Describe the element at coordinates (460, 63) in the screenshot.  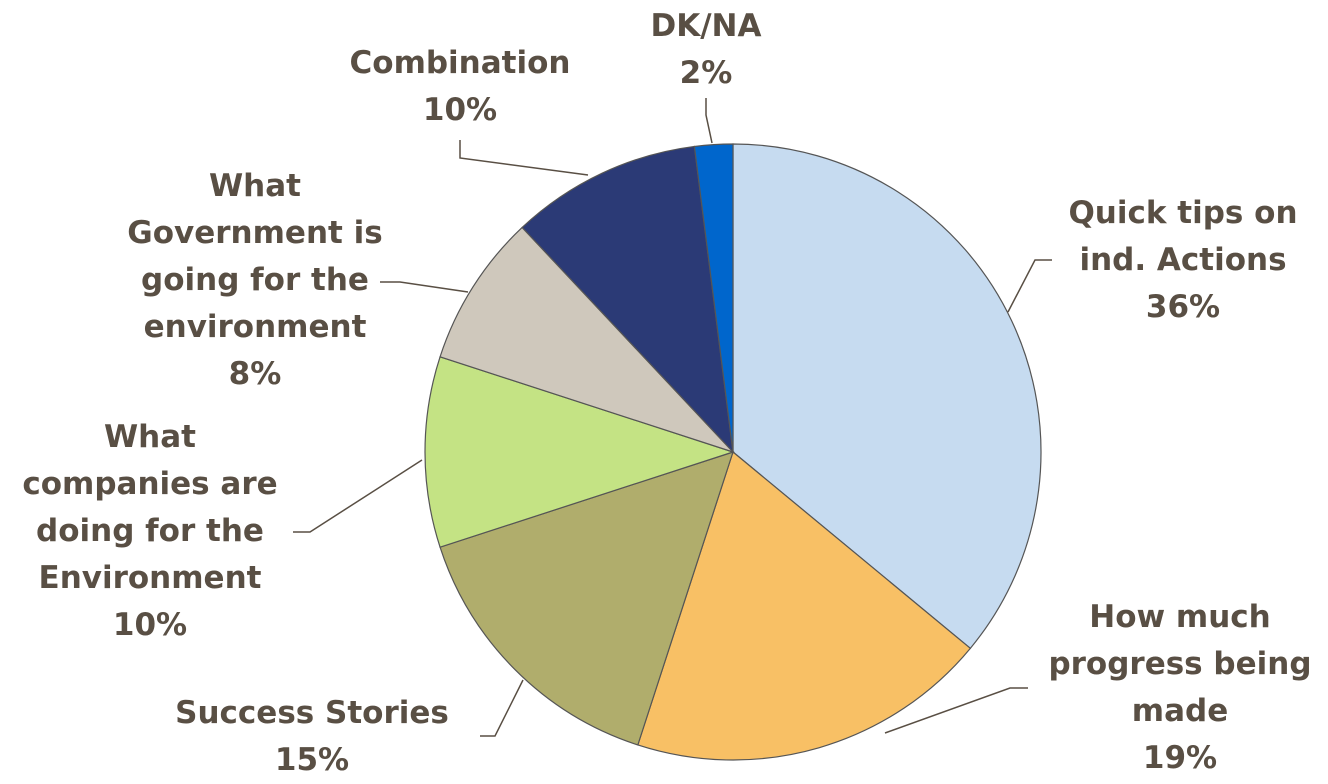
I see `category-label: Combination` at that location.